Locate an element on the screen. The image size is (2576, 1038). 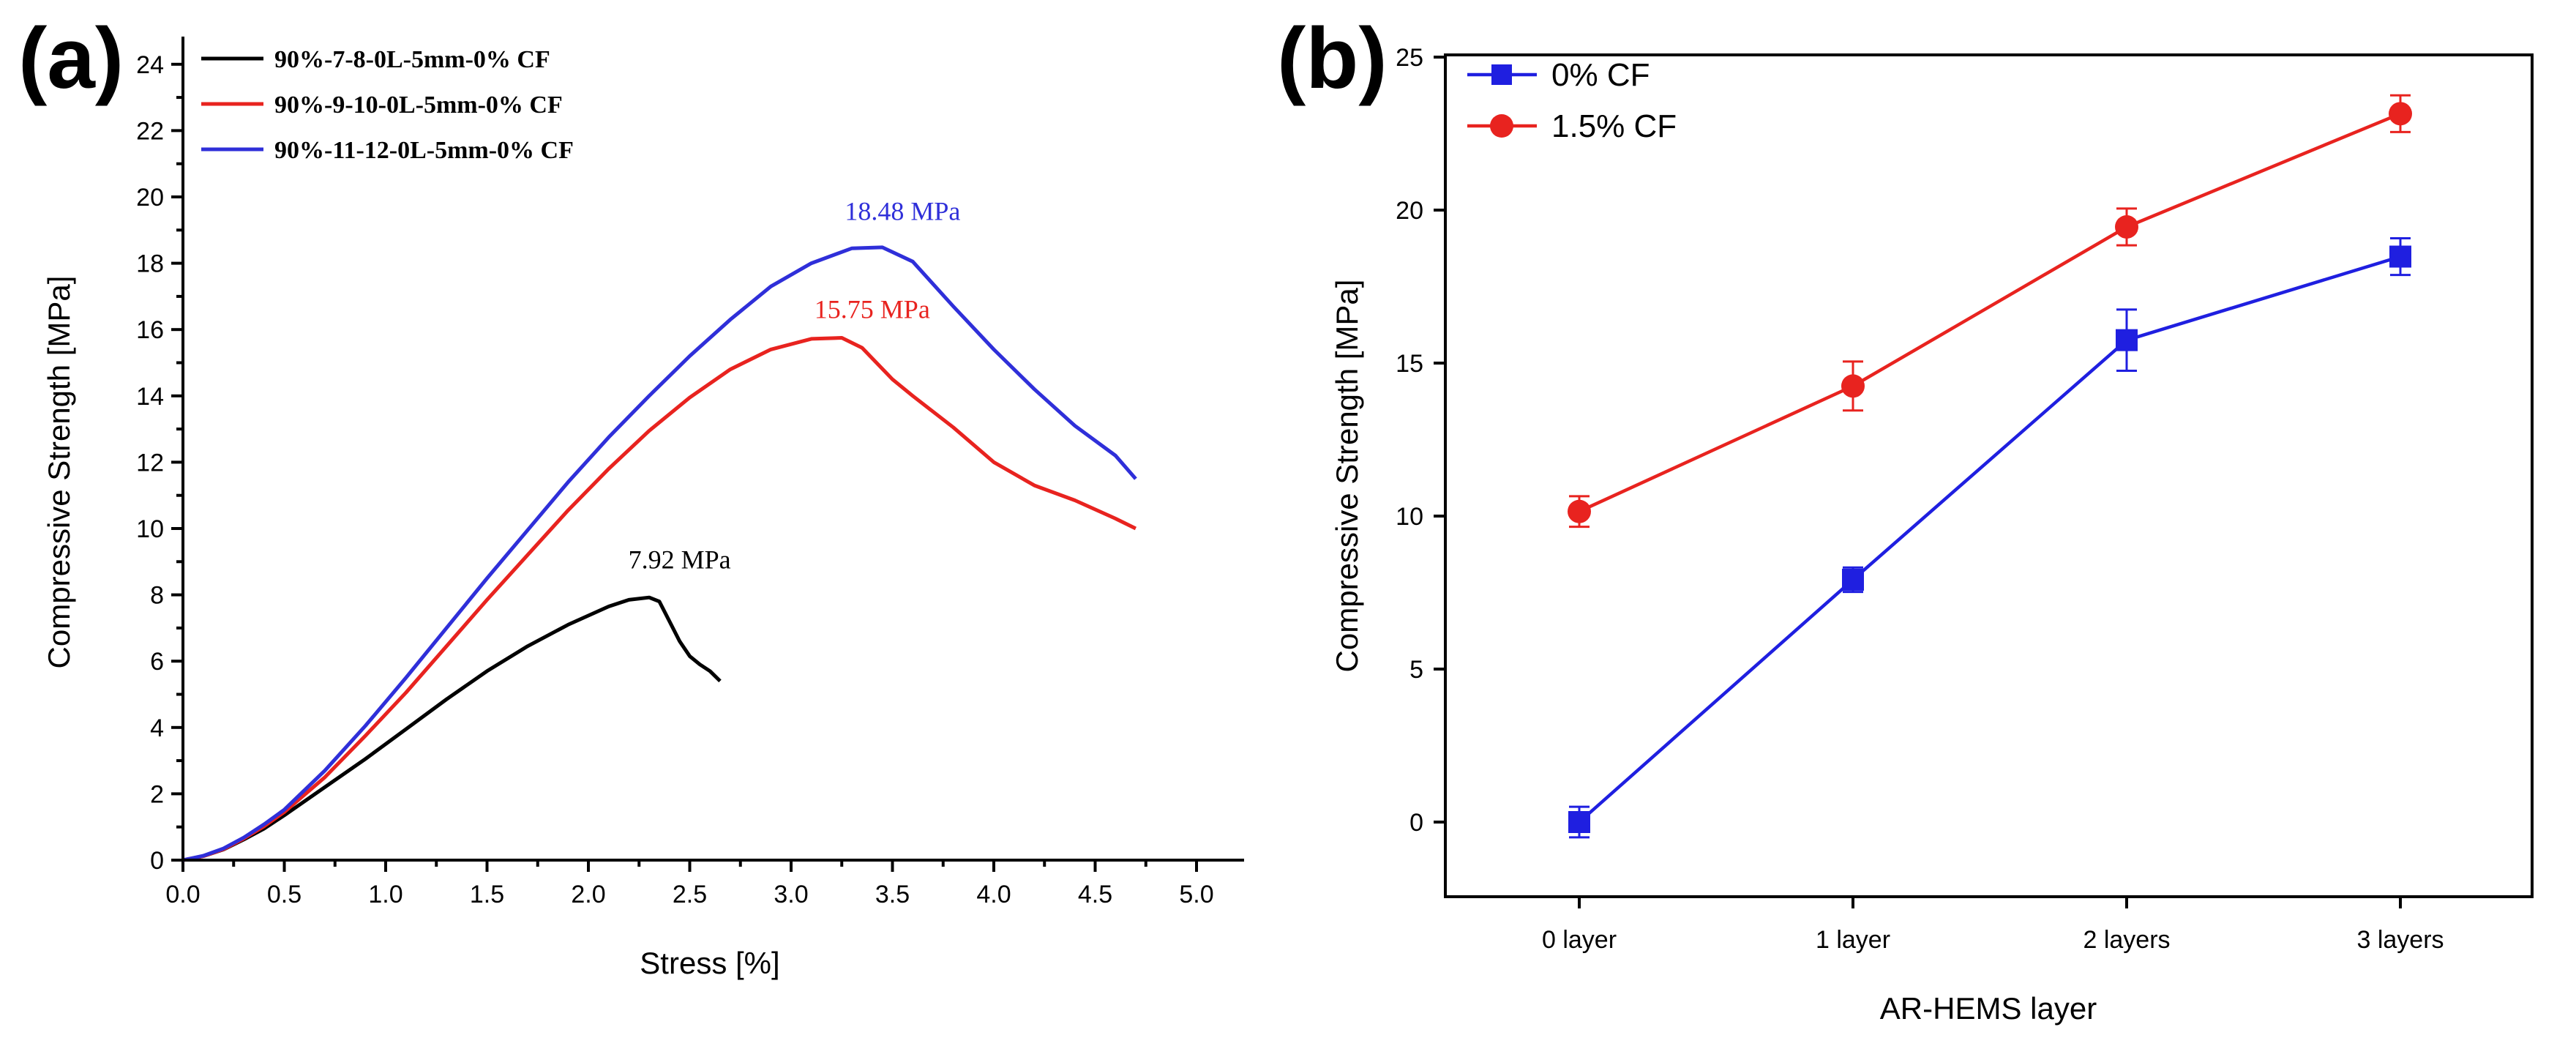
panel-a-peak-label-2: 18.48 MPa is located at coordinates (902, 211).